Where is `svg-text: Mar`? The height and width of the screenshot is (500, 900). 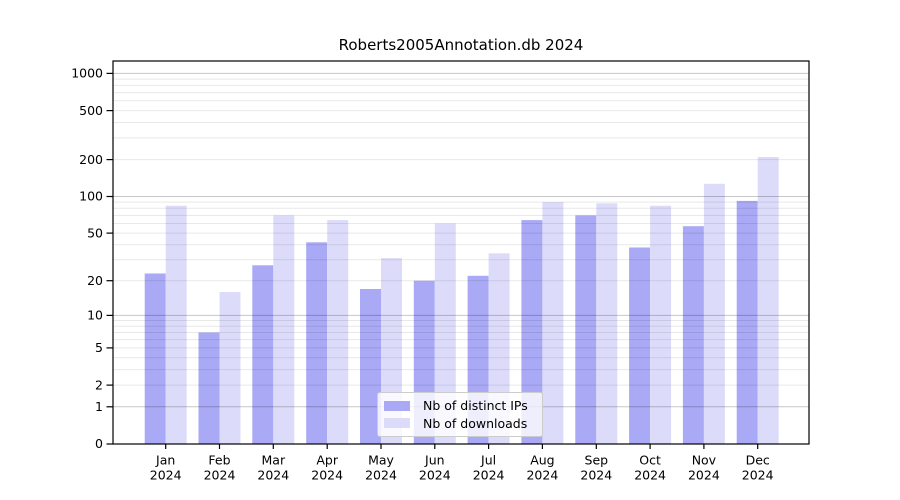
svg-text: Mar is located at coordinates (274, 460).